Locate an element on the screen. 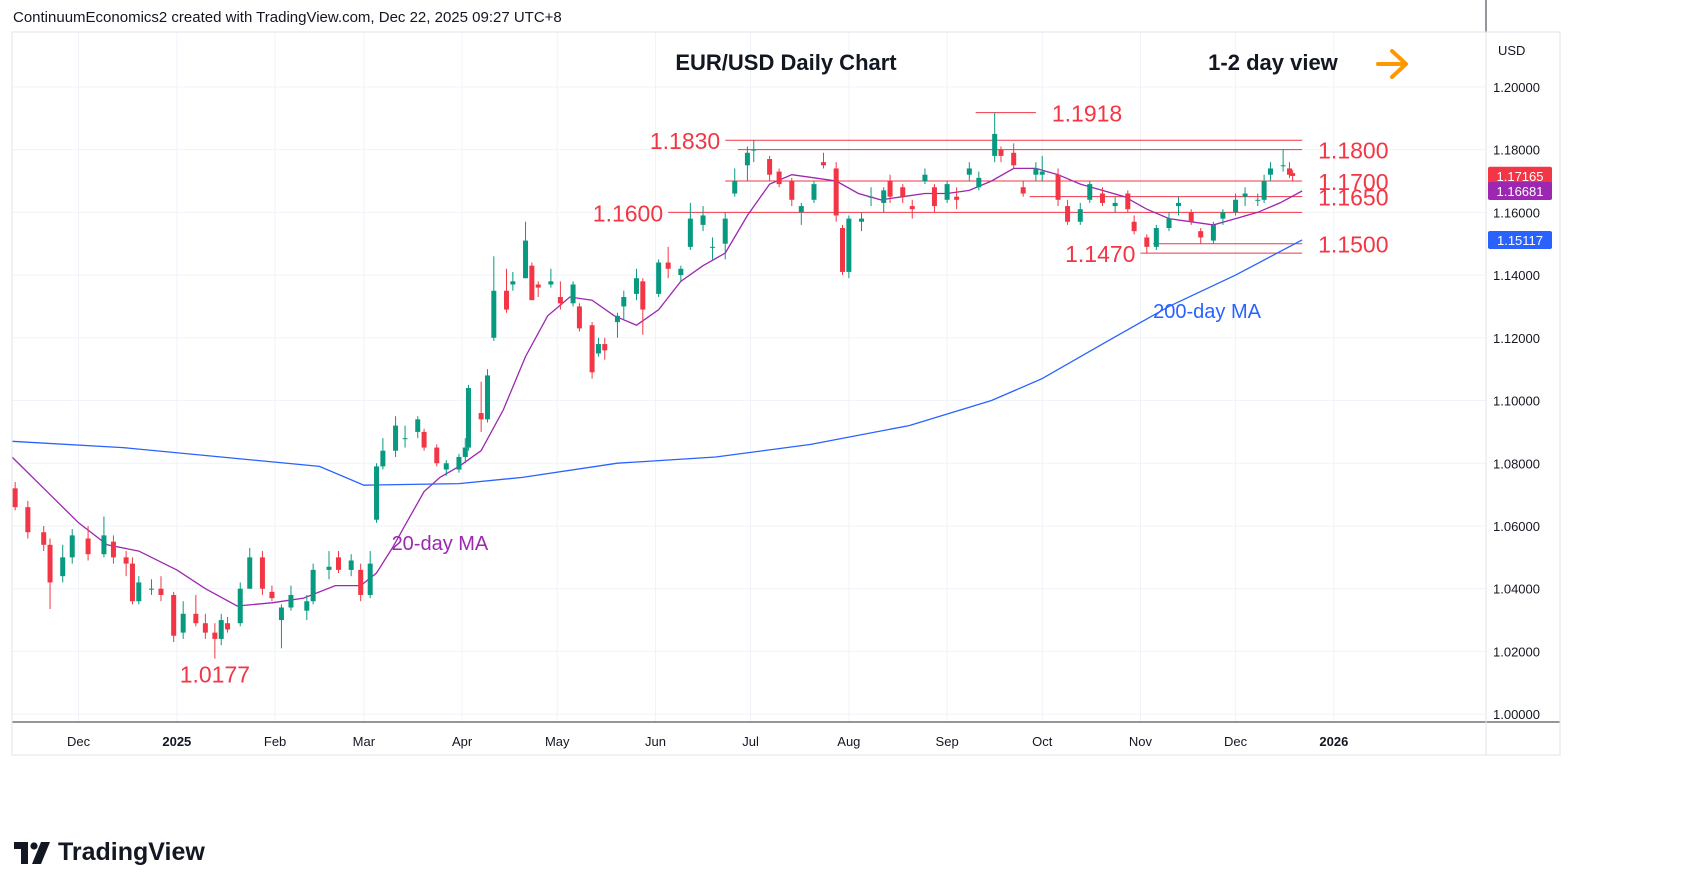 This screenshot has width=1687, height=889. price-badge: 1.15117 is located at coordinates (1520, 240).